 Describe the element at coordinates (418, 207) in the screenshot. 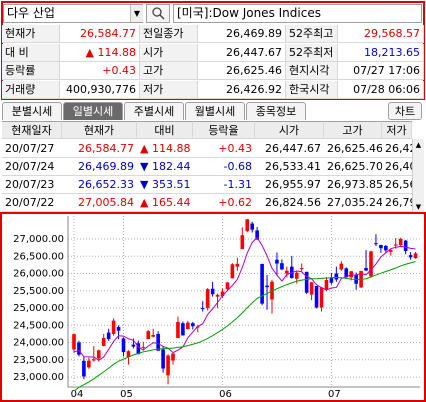

I see `scroll-down: ▼` at that location.